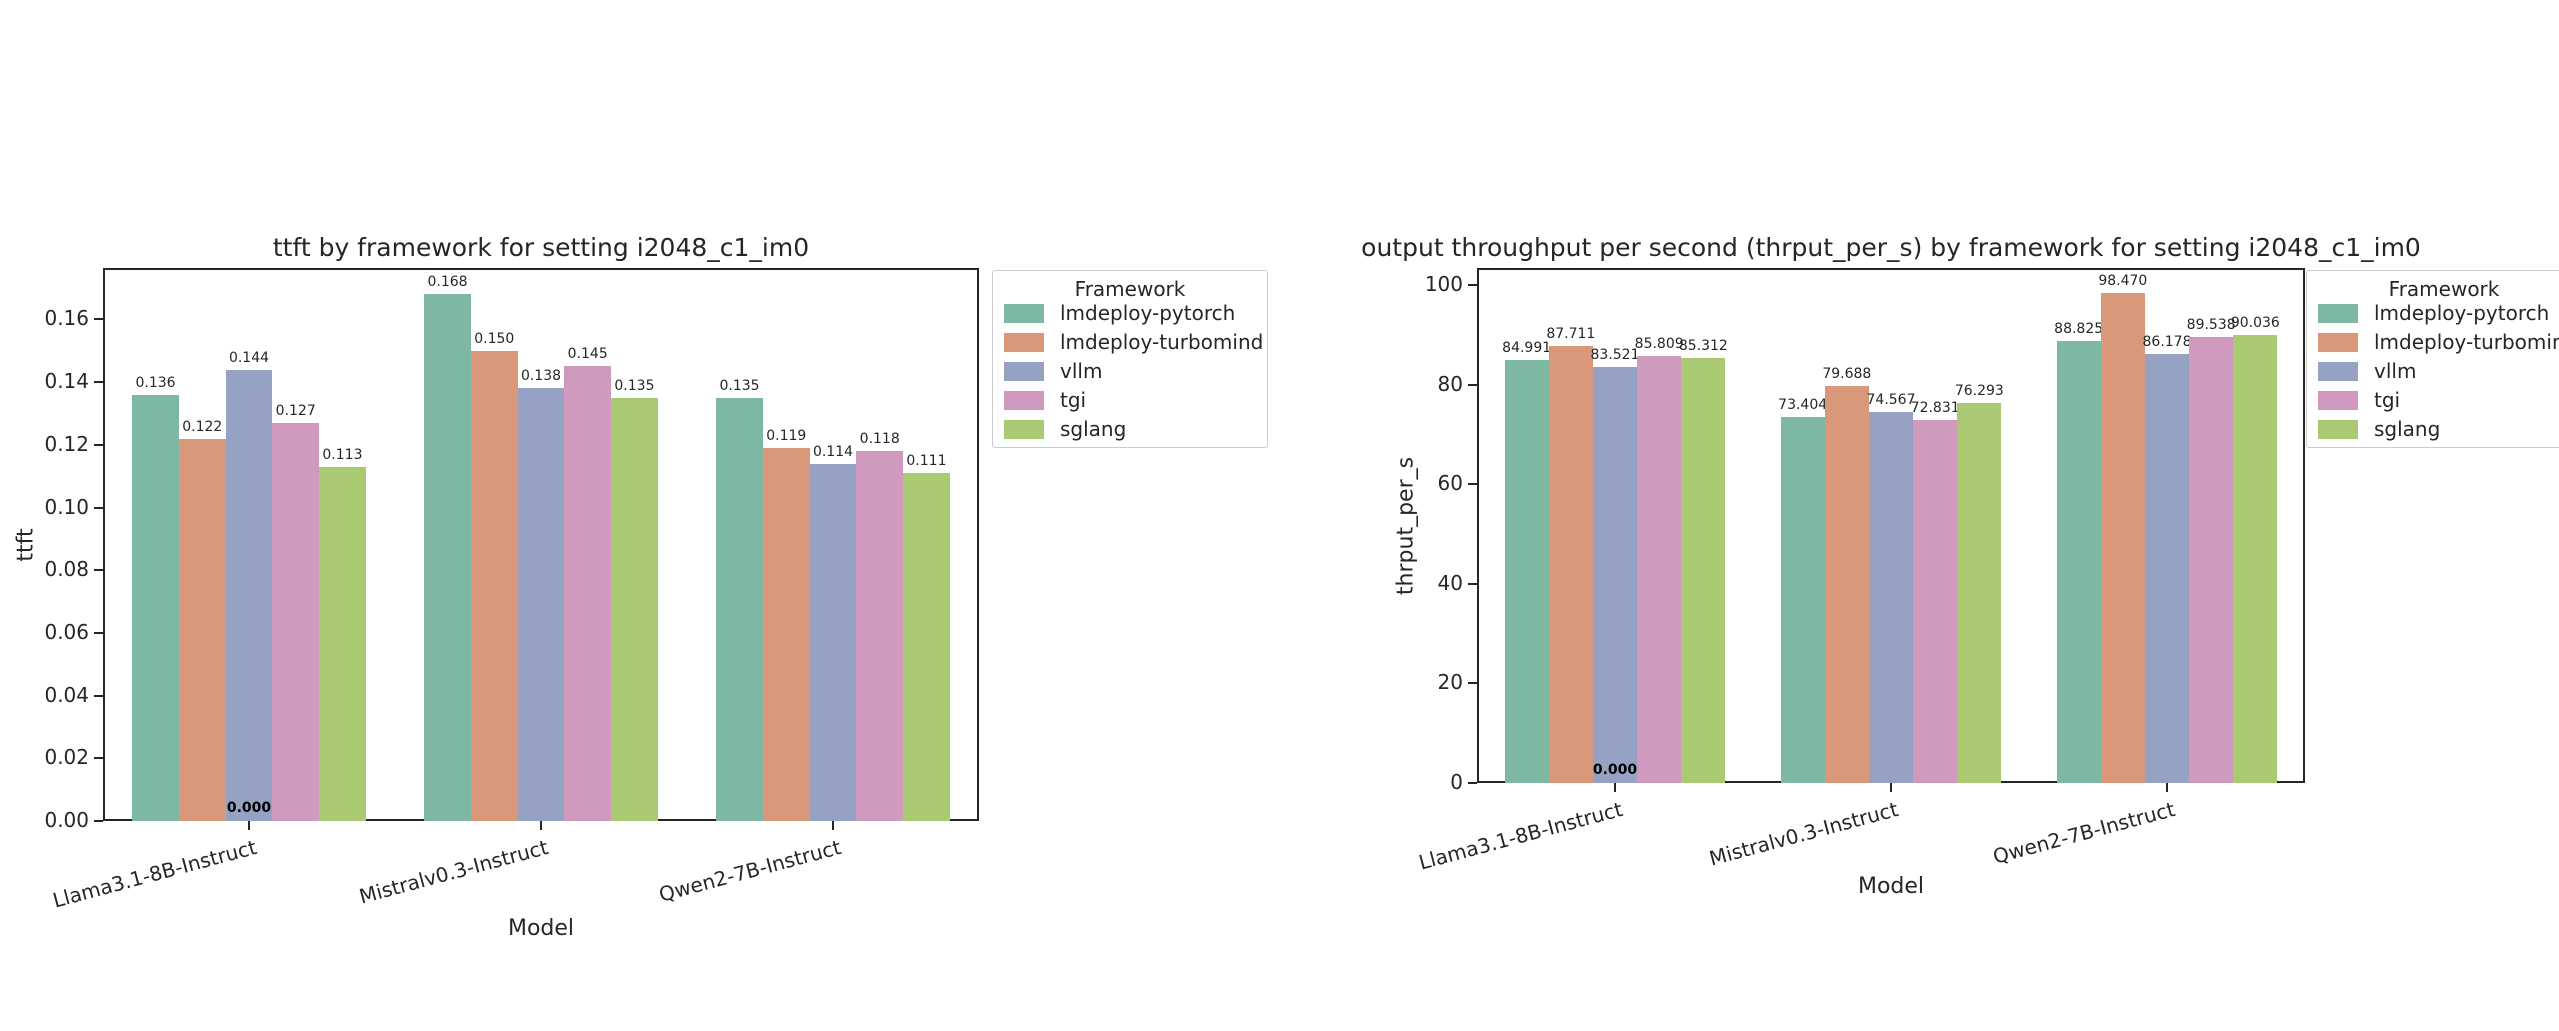  Describe the element at coordinates (1703, 346) in the screenshot. I see `bar-value-label: 85.312` at that location.